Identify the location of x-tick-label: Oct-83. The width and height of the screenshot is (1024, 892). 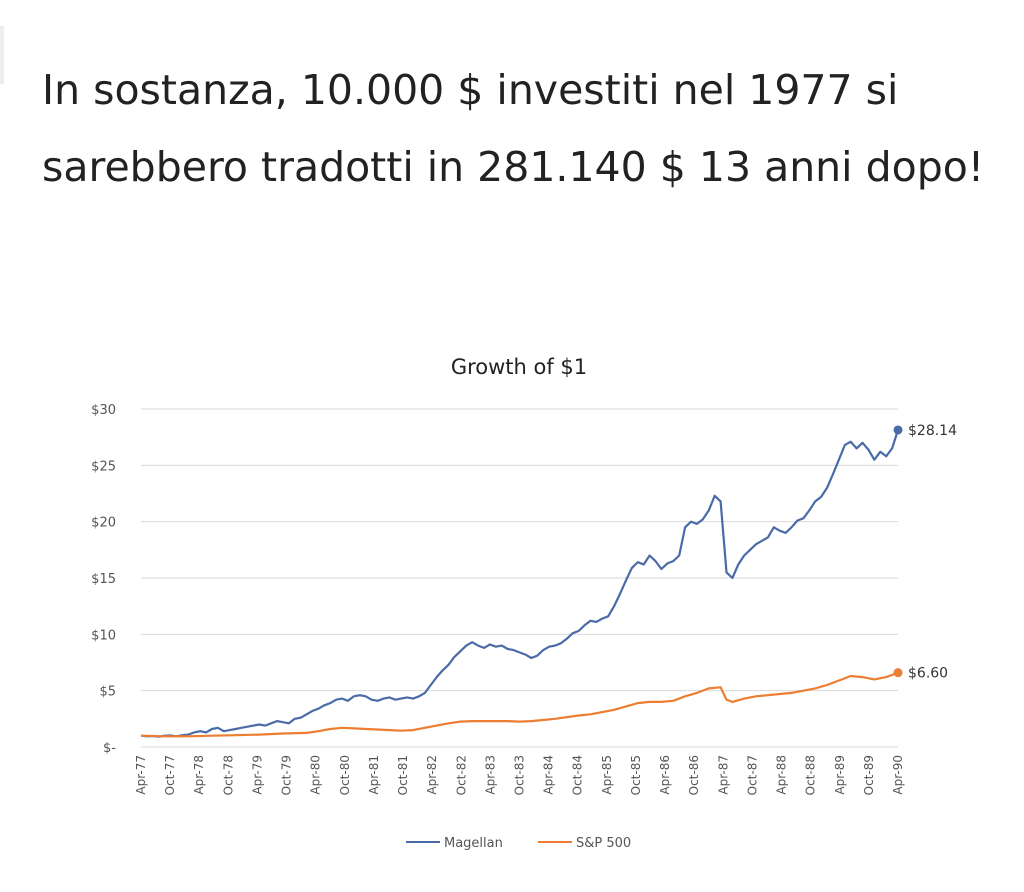
(520, 775).